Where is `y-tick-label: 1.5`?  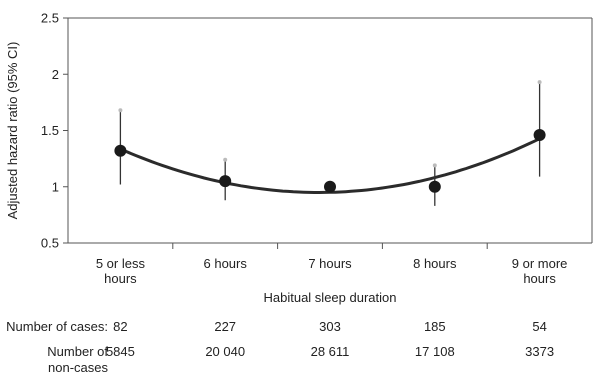 y-tick-label: 1.5 is located at coordinates (50, 130).